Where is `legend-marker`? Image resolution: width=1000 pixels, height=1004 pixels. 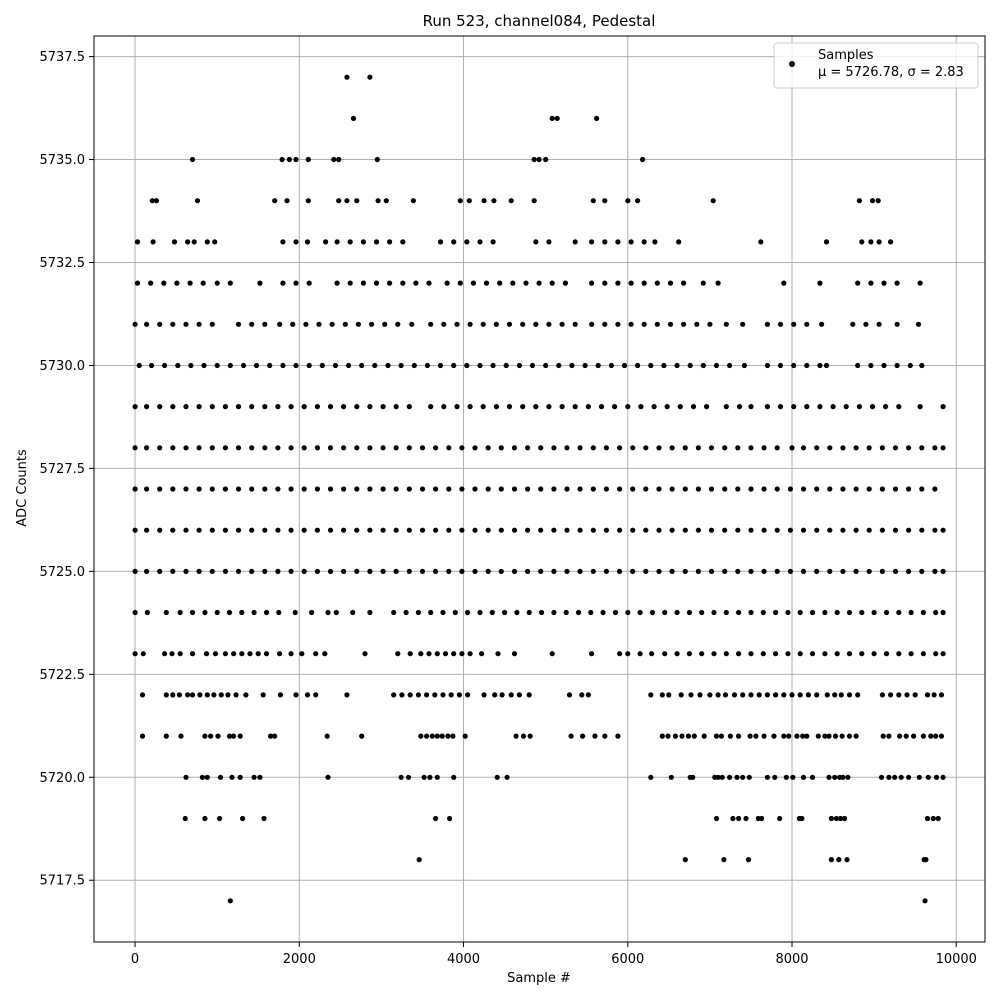
legend-marker is located at coordinates (792, 64).